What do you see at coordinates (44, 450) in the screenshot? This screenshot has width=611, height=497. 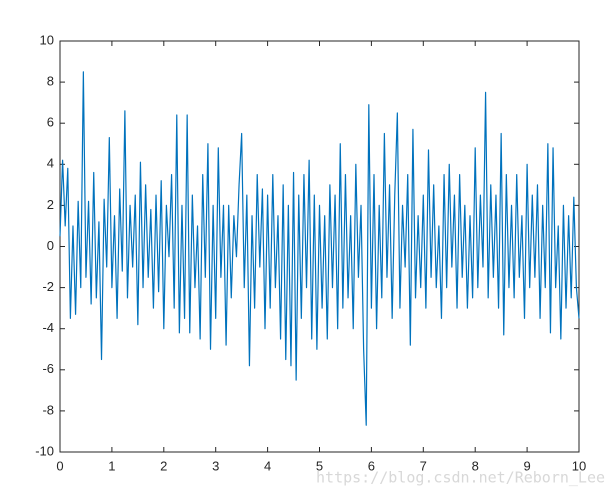 I see `y-tick-label: -10` at bounding box center [44, 450].